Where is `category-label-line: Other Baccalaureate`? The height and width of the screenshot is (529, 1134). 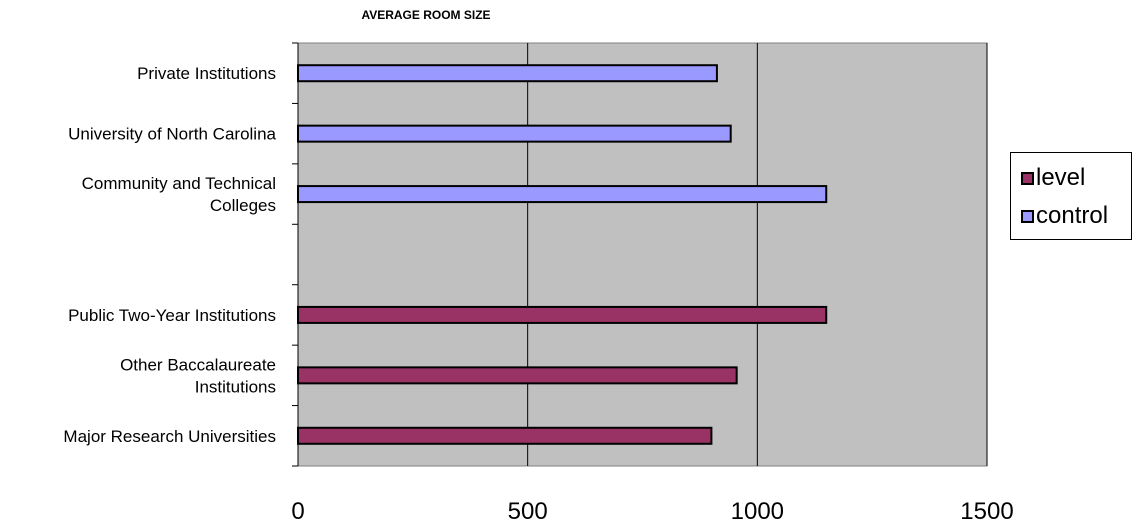
category-label-line: Other Baccalaureate is located at coordinates (198, 364).